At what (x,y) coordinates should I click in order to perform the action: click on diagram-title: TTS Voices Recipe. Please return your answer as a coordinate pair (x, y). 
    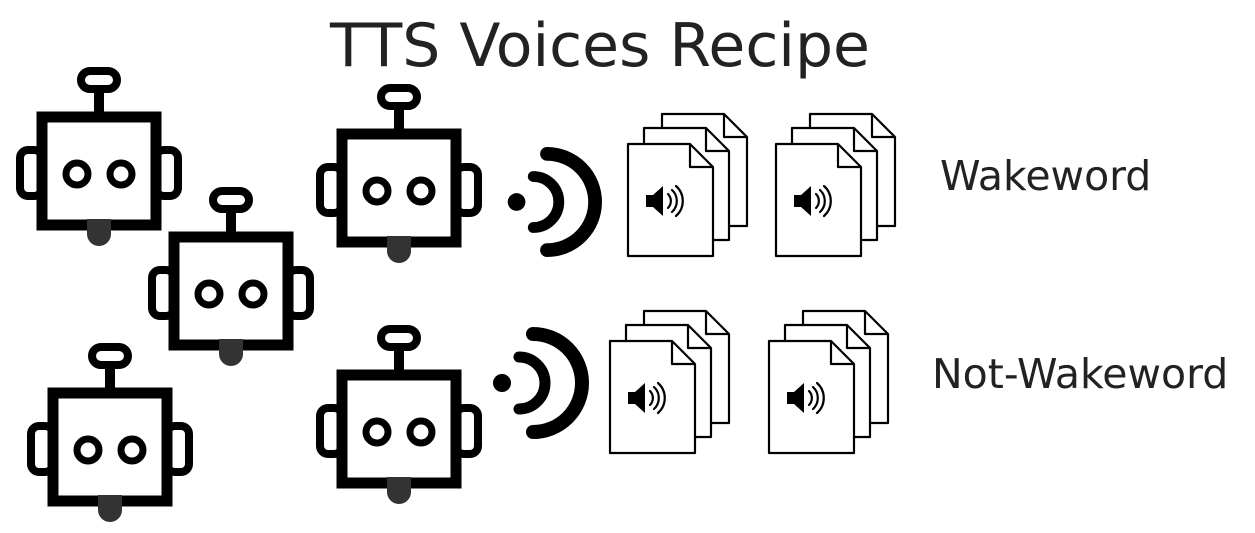
    Looking at the image, I should click on (600, 46).